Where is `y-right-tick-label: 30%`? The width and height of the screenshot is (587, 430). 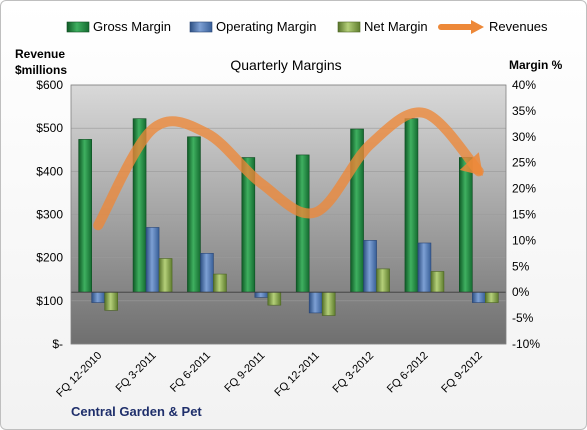 y-right-tick-label: 30% is located at coordinates (524, 137).